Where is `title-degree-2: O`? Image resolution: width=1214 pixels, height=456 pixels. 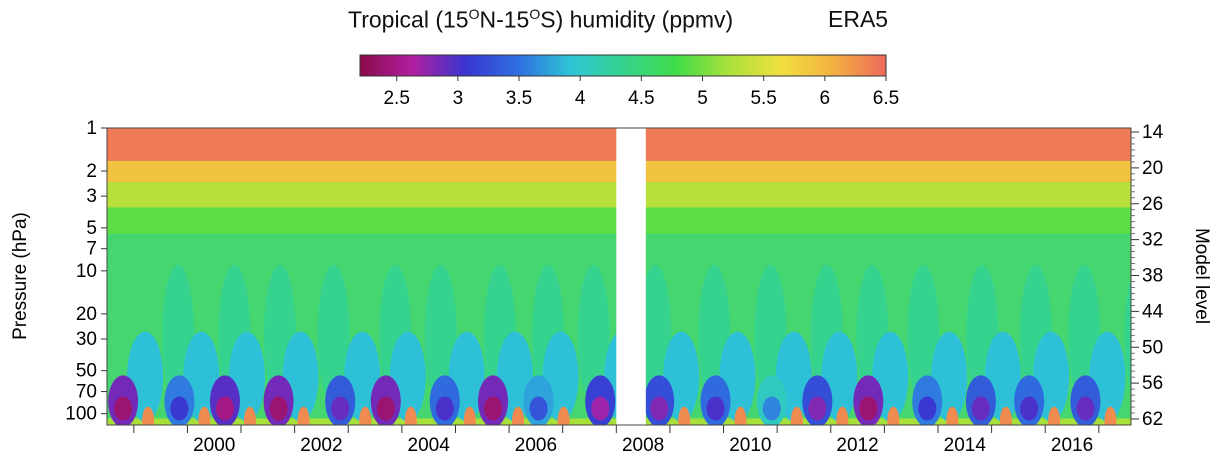
title-degree-2: O is located at coordinates (535, 14).